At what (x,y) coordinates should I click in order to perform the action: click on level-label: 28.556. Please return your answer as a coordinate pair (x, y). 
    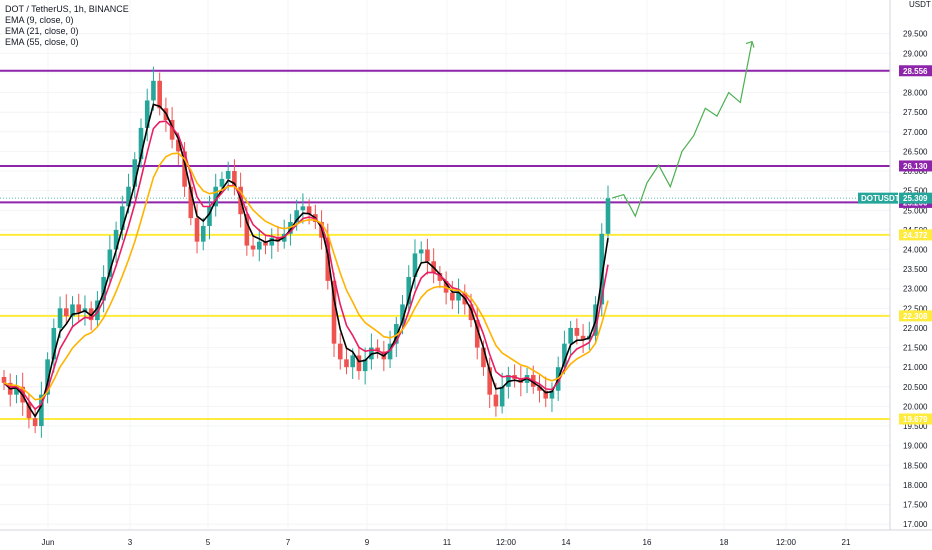
    Looking at the image, I should click on (915, 71).